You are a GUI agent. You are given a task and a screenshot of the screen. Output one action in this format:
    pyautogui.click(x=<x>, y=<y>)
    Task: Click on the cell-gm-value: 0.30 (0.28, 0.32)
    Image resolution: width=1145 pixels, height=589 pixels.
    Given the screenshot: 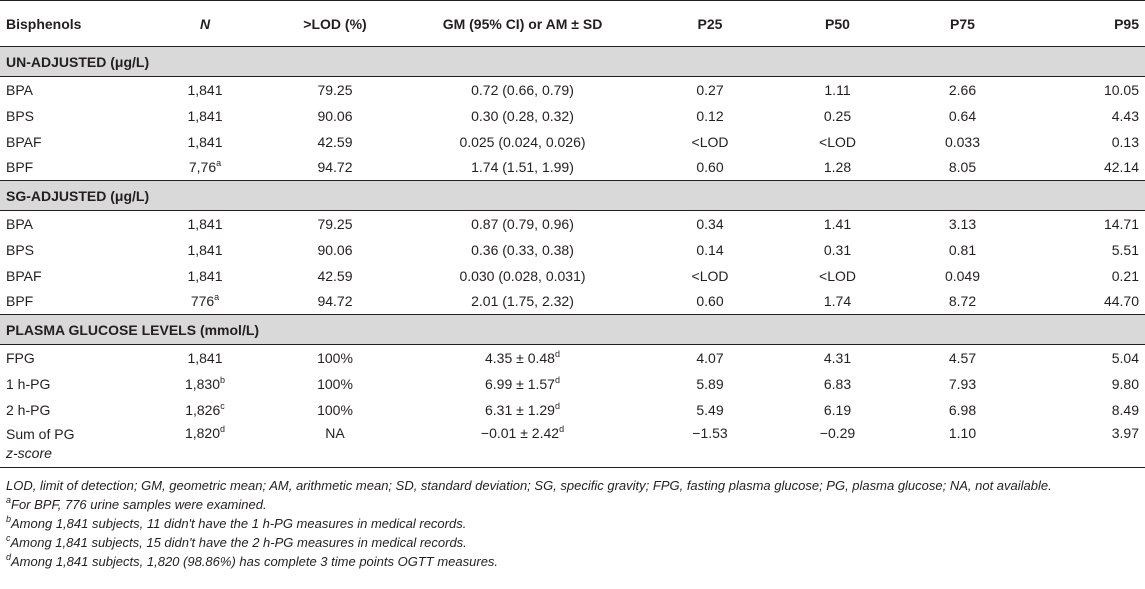 What is the action you would take?
    pyautogui.click(x=522, y=115)
    